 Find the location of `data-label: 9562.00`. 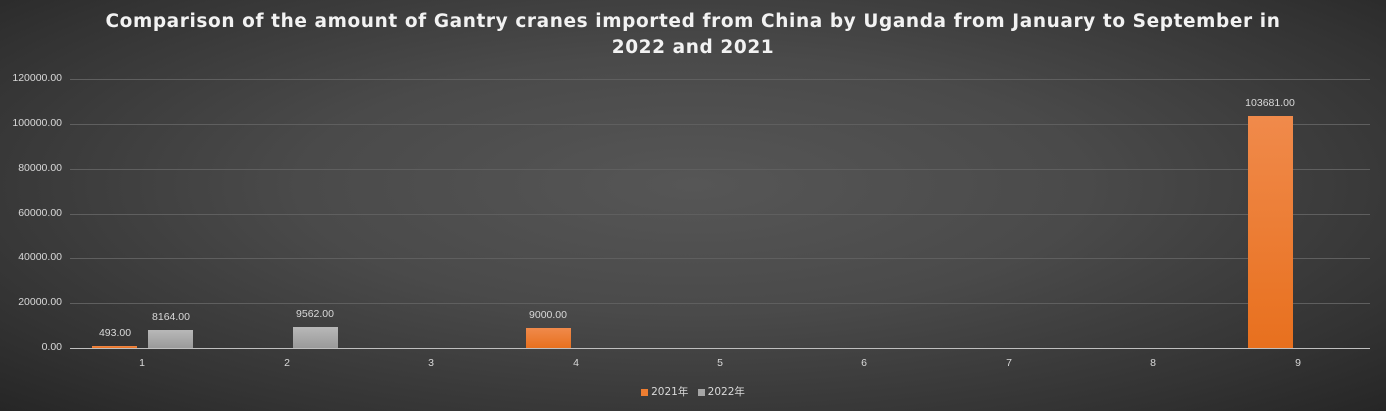

data-label: 9562.00 is located at coordinates (315, 314).